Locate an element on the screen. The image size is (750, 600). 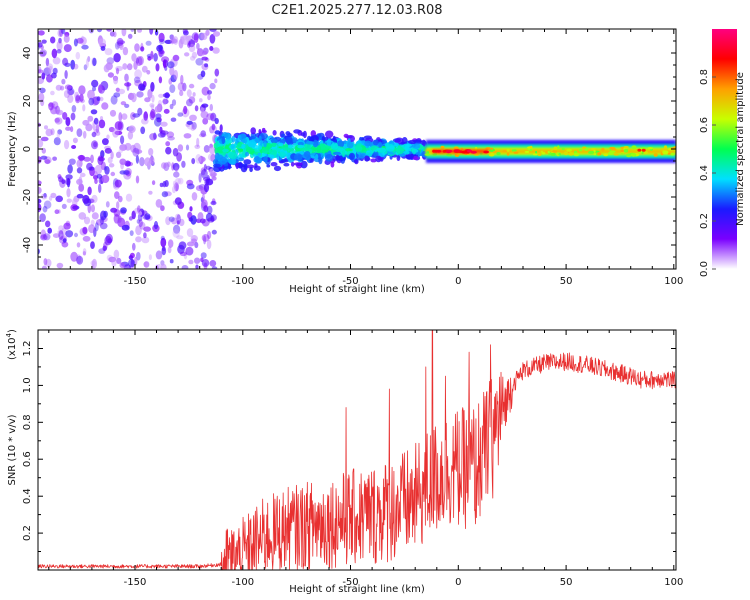
spectrogram-x-axis-label: Height of straight line (km) is located at coordinates (357, 289).